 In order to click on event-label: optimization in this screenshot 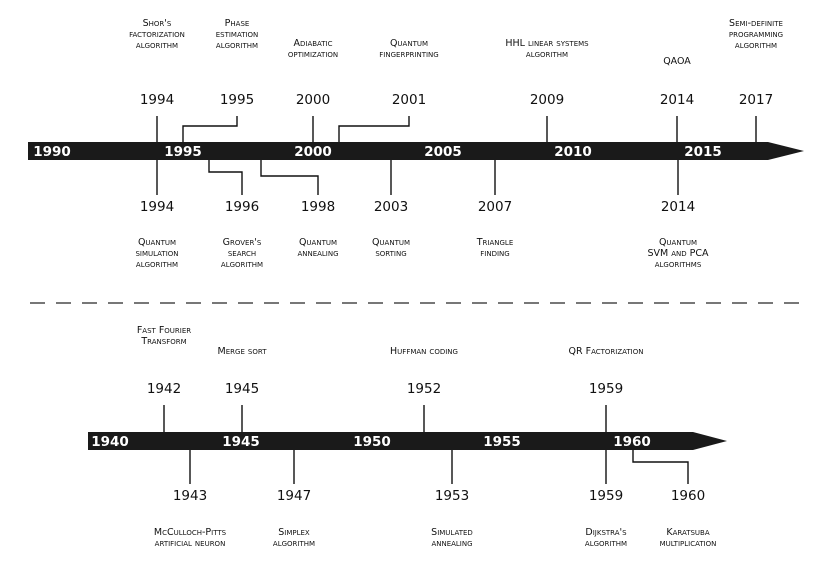, I will do `click(313, 54)`.